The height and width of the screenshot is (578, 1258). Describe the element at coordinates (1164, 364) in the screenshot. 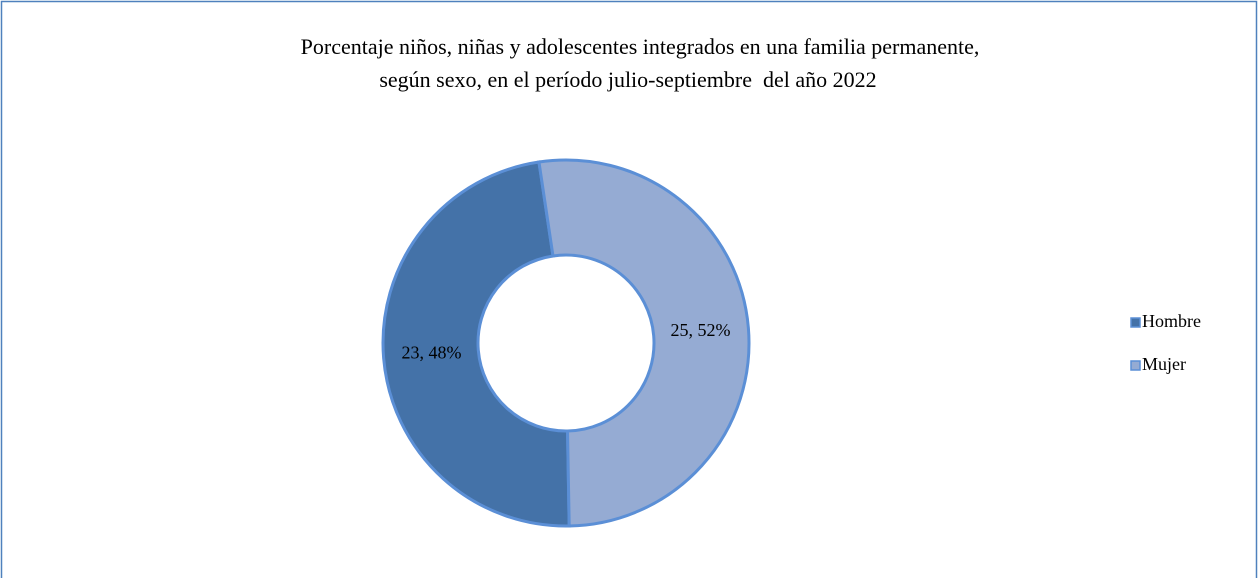

I see `legend-label: Mujer` at that location.